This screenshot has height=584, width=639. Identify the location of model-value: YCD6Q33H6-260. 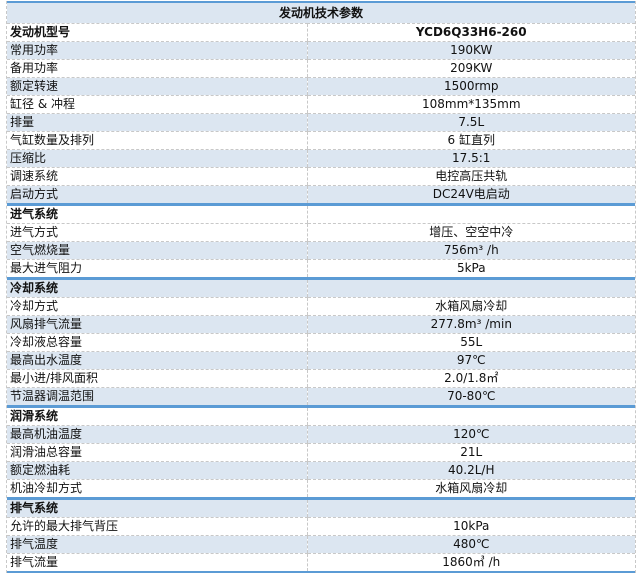
(471, 32).